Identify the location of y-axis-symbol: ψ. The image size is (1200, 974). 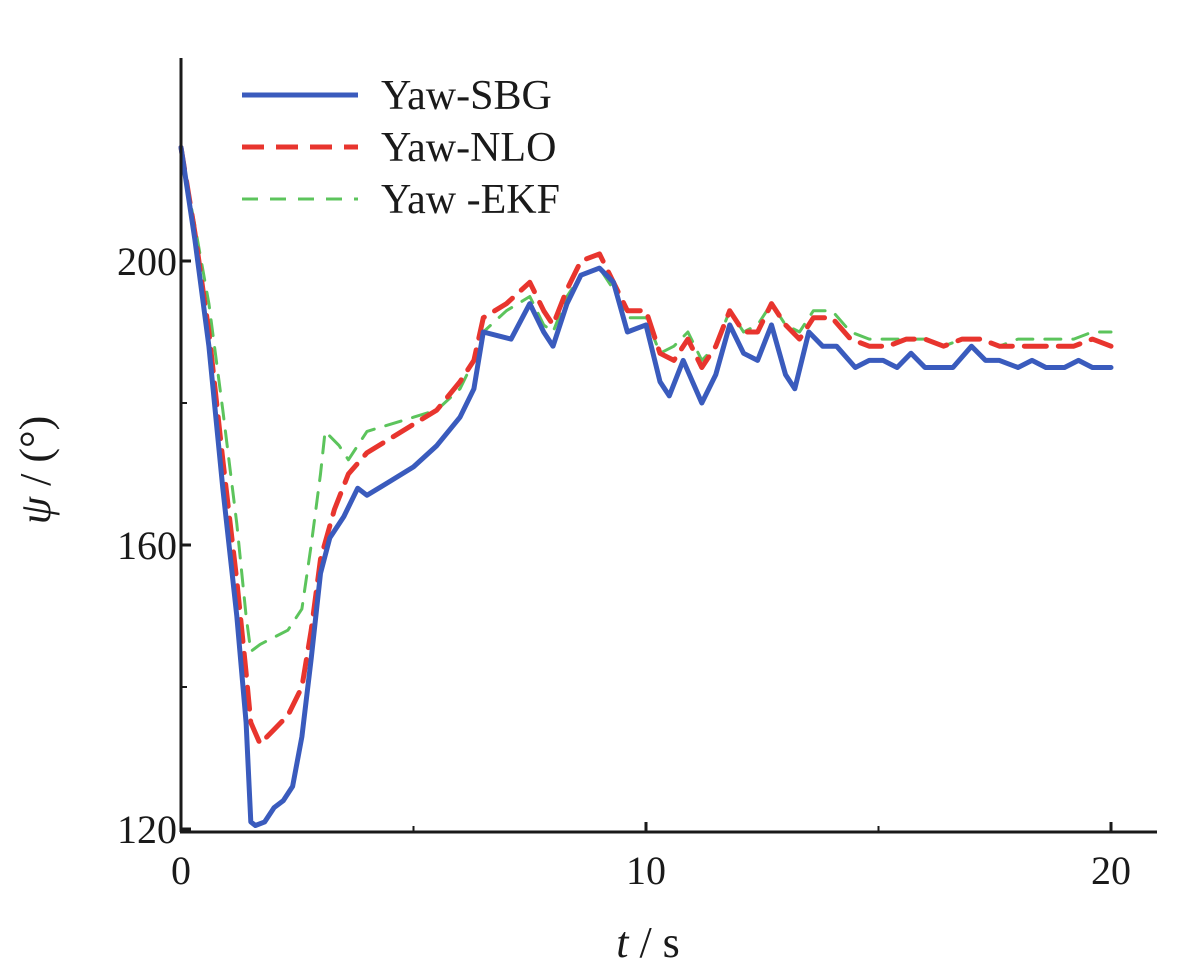
(35, 510).